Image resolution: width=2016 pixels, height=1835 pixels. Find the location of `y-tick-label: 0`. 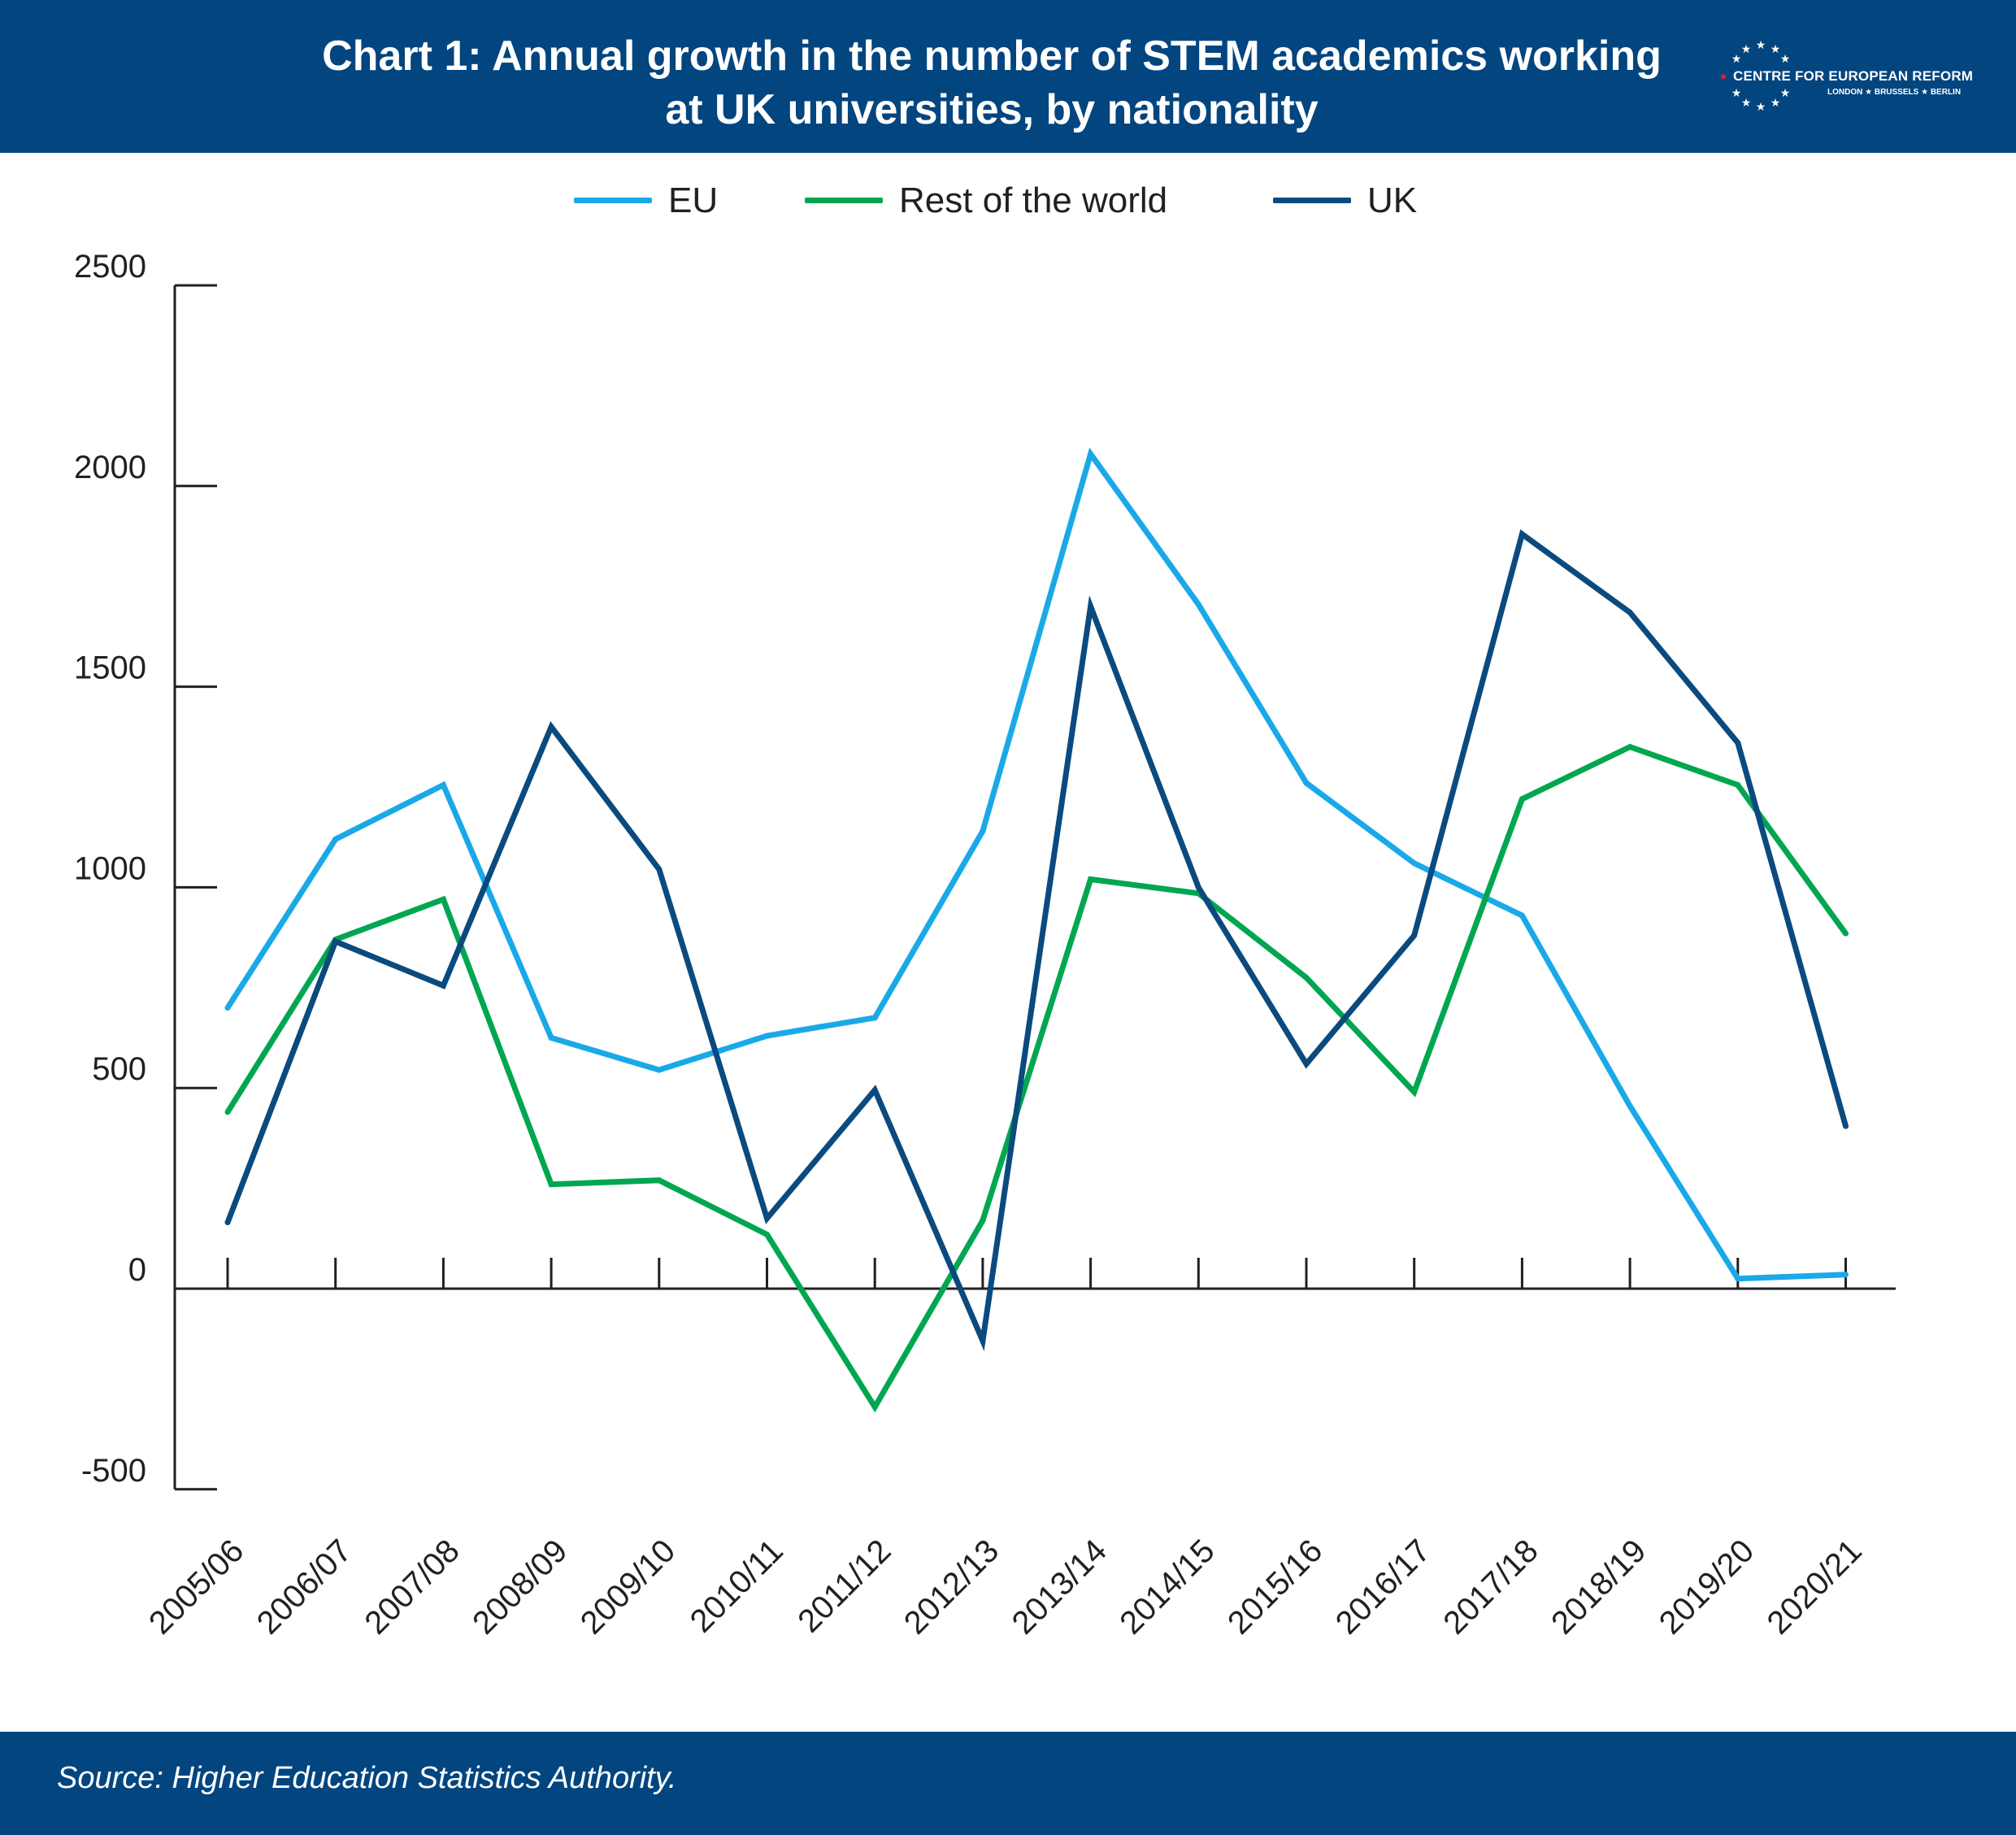

y-tick-label: 0 is located at coordinates (137, 1270).